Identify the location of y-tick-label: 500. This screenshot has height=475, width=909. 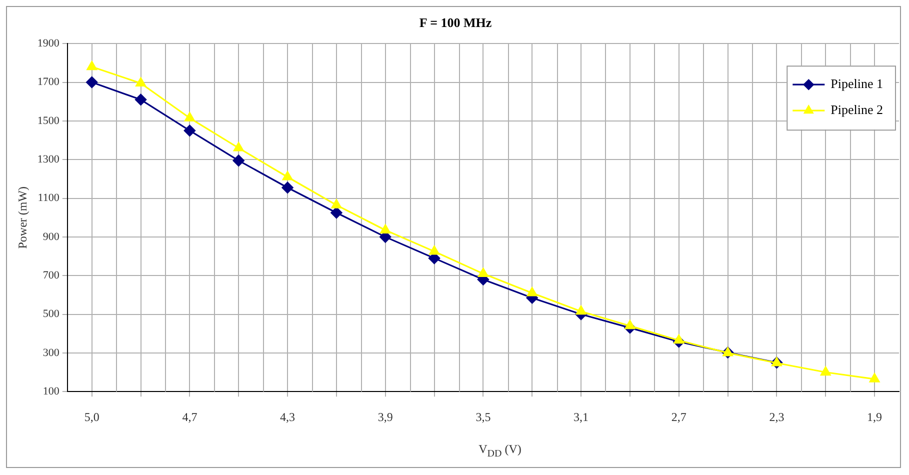
(51, 314).